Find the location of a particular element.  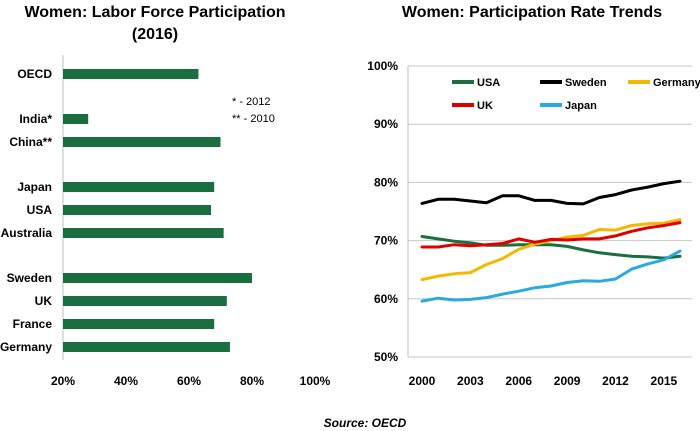

legend-label: UK is located at coordinates (485, 106).